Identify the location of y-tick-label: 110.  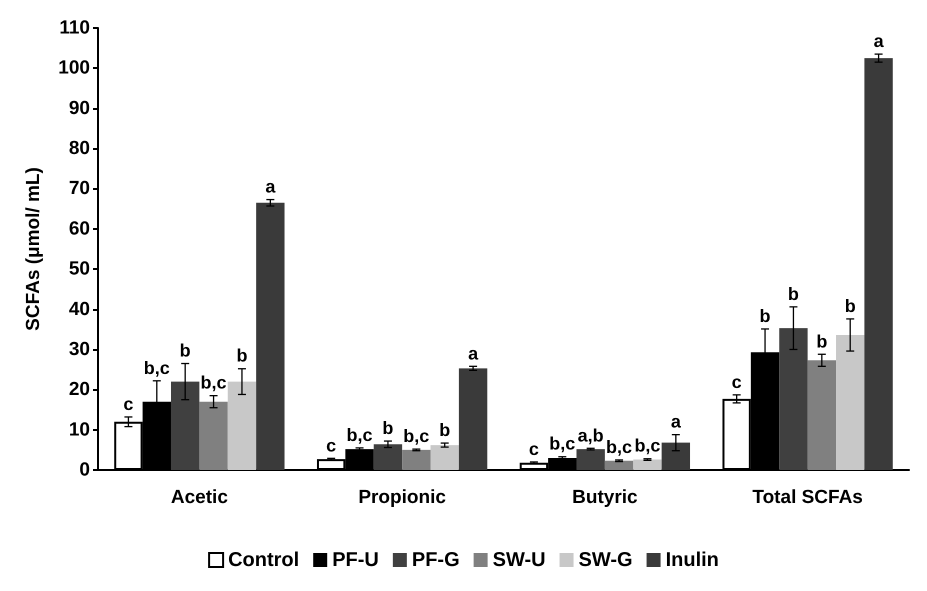
(74, 28).